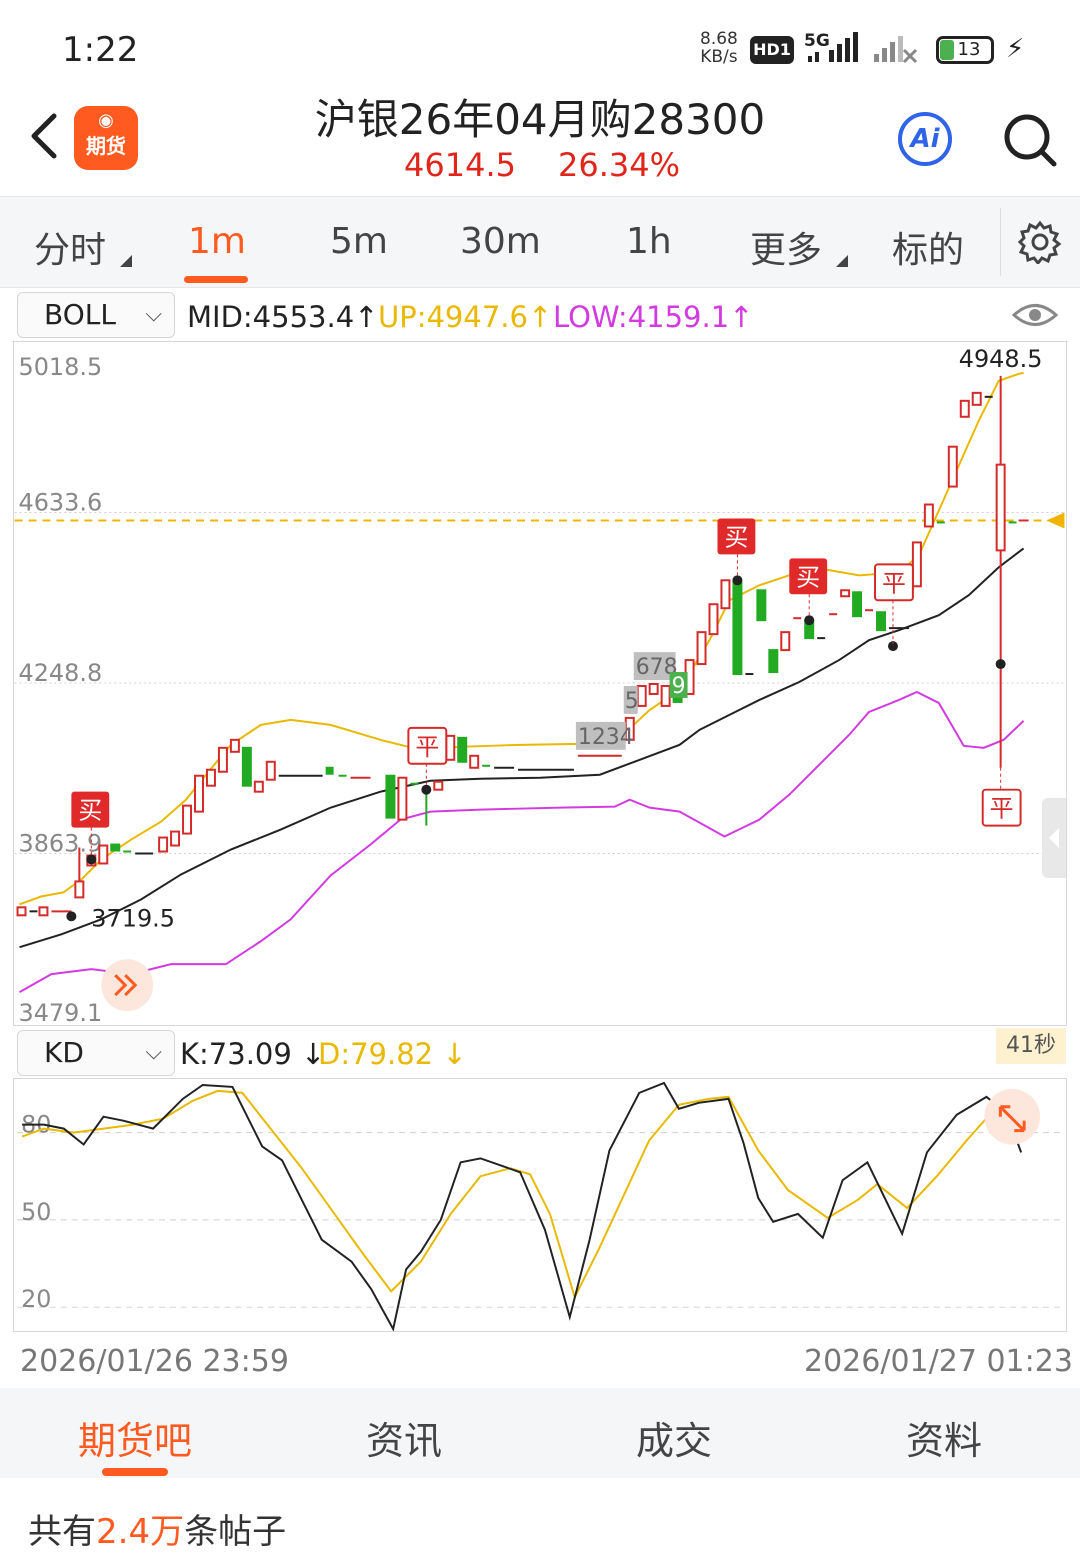  What do you see at coordinates (106, 146) in the screenshot?
I see `logo-text: 期货` at bounding box center [106, 146].